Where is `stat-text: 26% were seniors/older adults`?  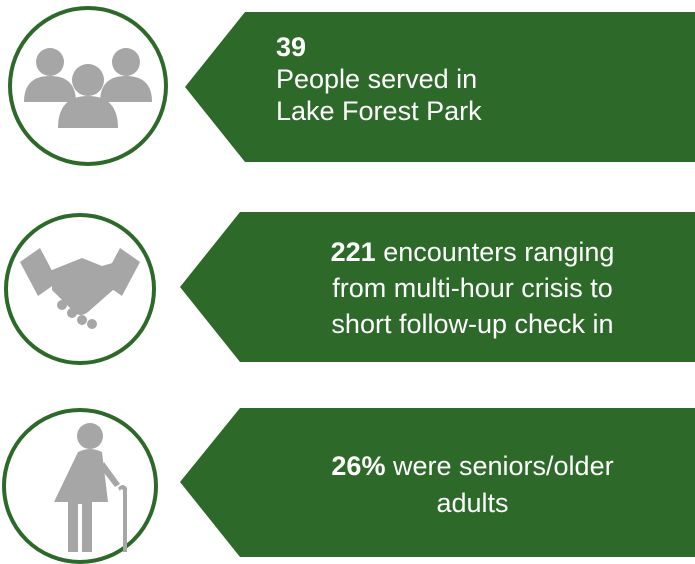
stat-text: 26% were seniors/older adults is located at coordinates (472, 485).